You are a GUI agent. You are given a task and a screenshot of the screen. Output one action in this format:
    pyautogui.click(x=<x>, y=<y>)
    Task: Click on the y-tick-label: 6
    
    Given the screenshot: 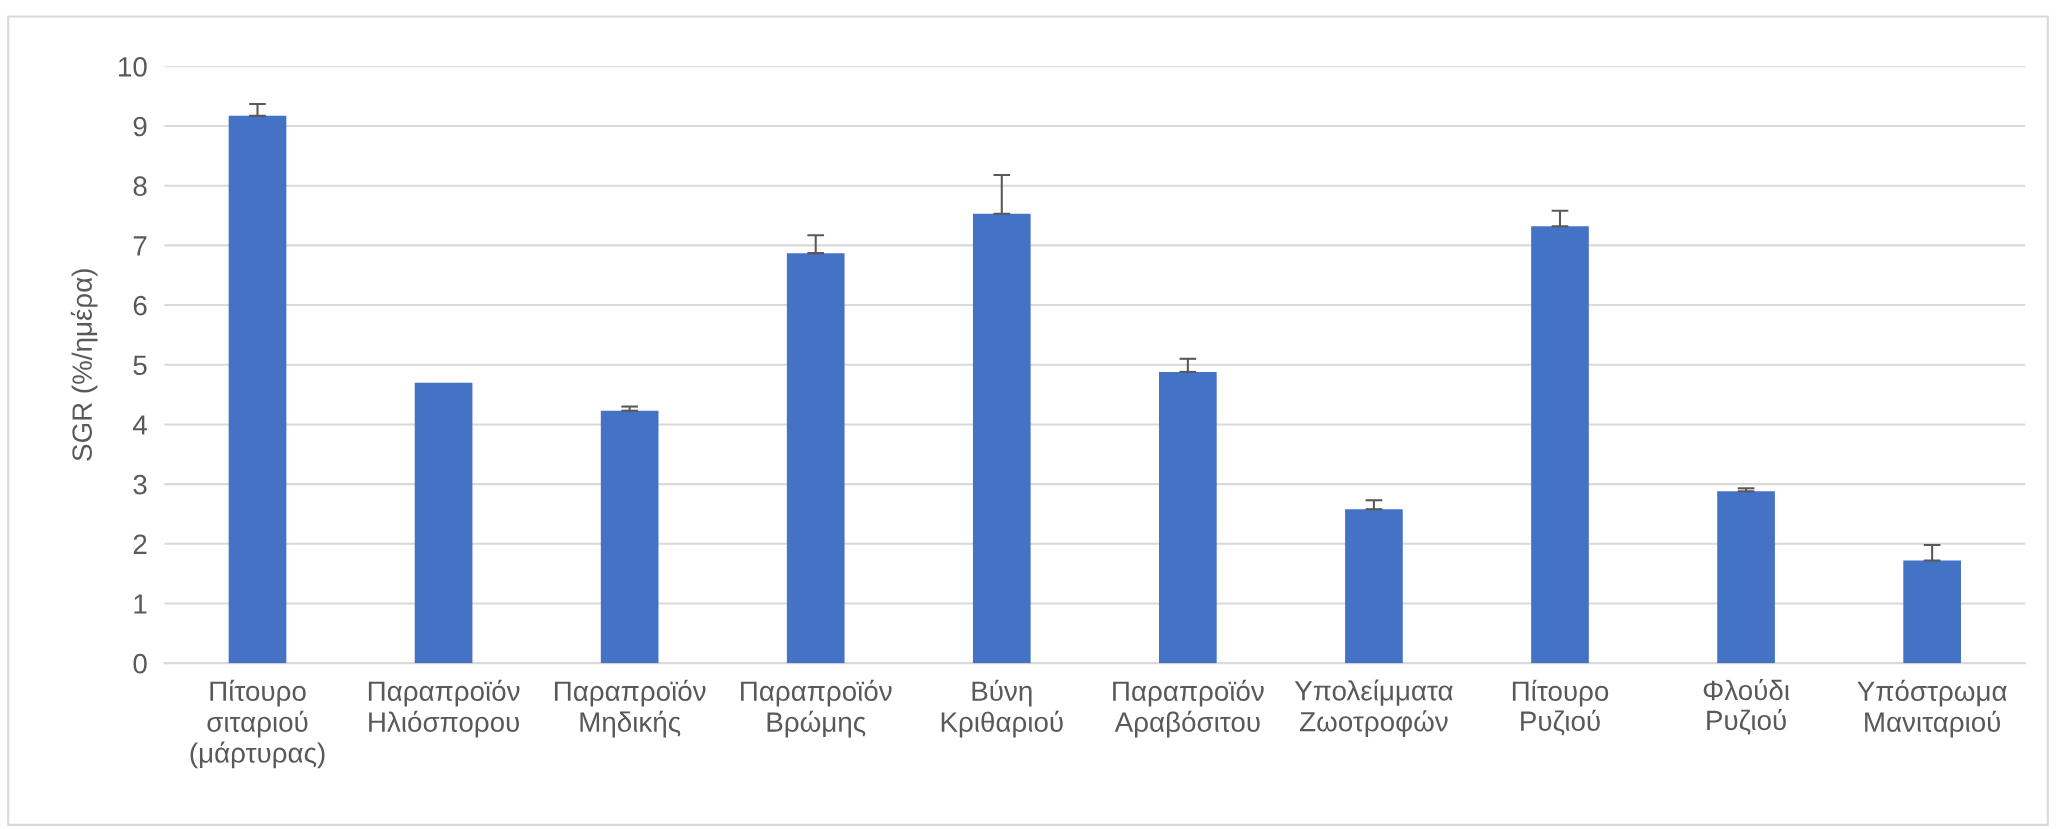 What is the action you would take?
    pyautogui.click(x=140, y=305)
    